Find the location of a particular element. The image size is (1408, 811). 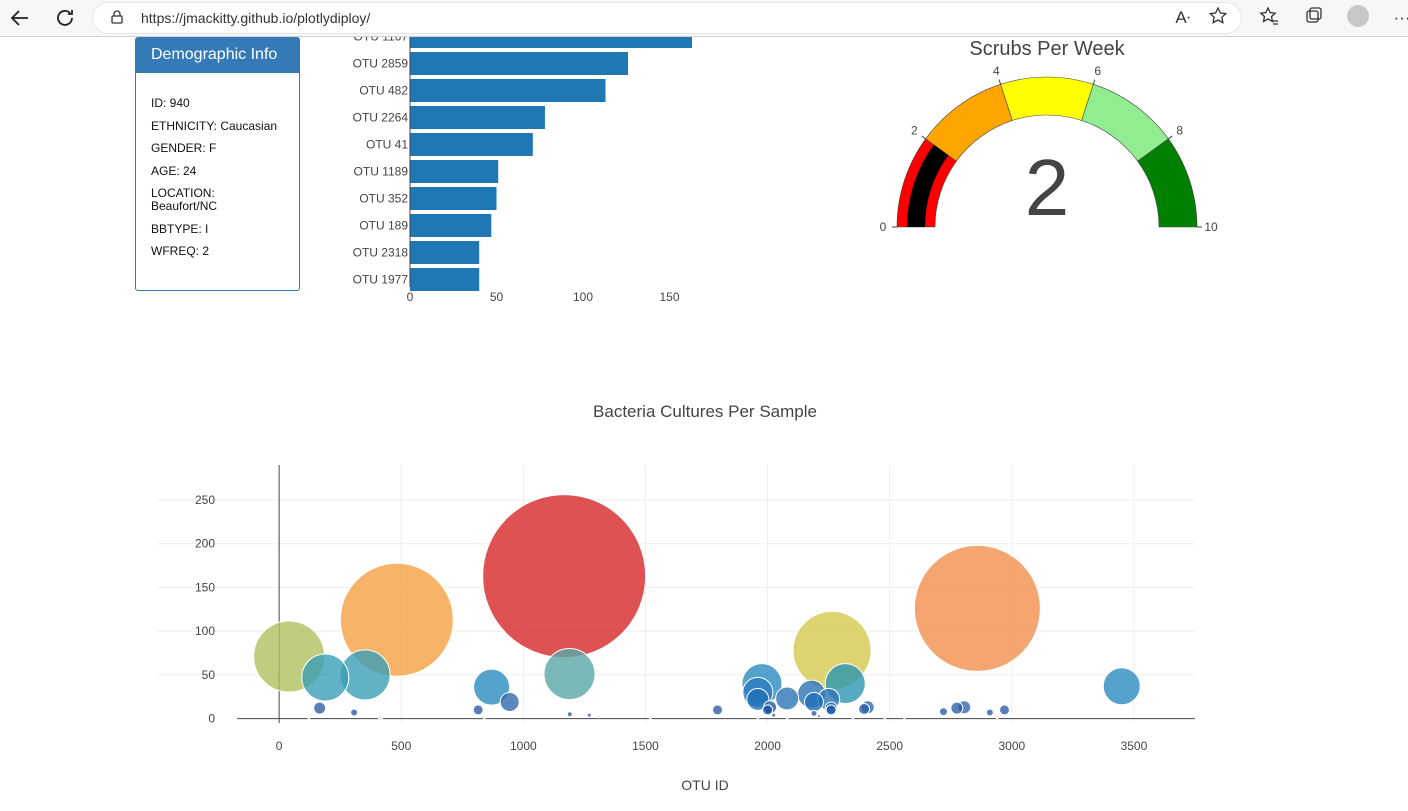

bubble-x-tick: 3500 is located at coordinates (1134, 746).